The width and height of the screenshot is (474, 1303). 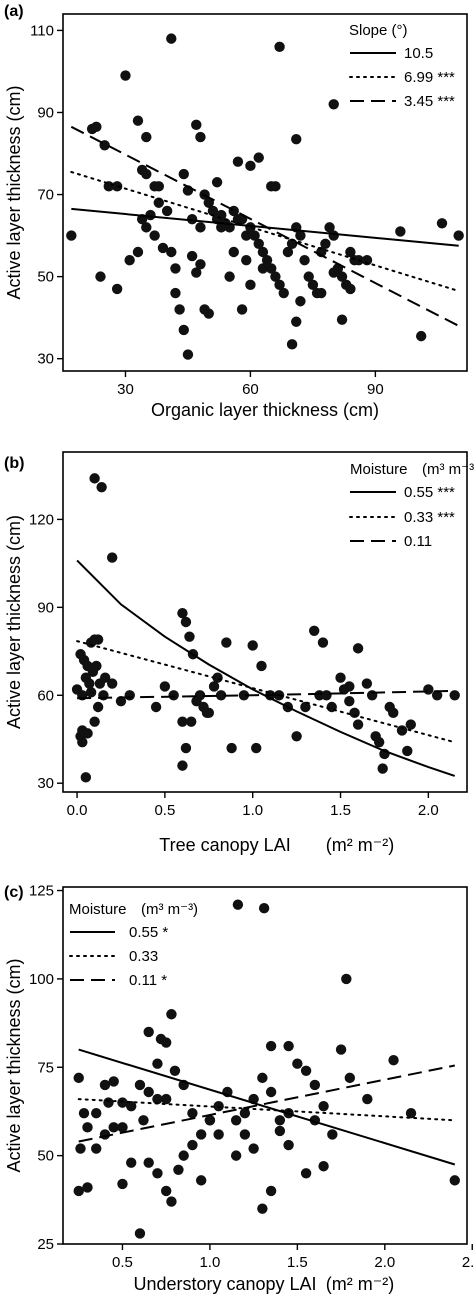 I want to click on fit-line-dotted, so click(x=266, y=1110).